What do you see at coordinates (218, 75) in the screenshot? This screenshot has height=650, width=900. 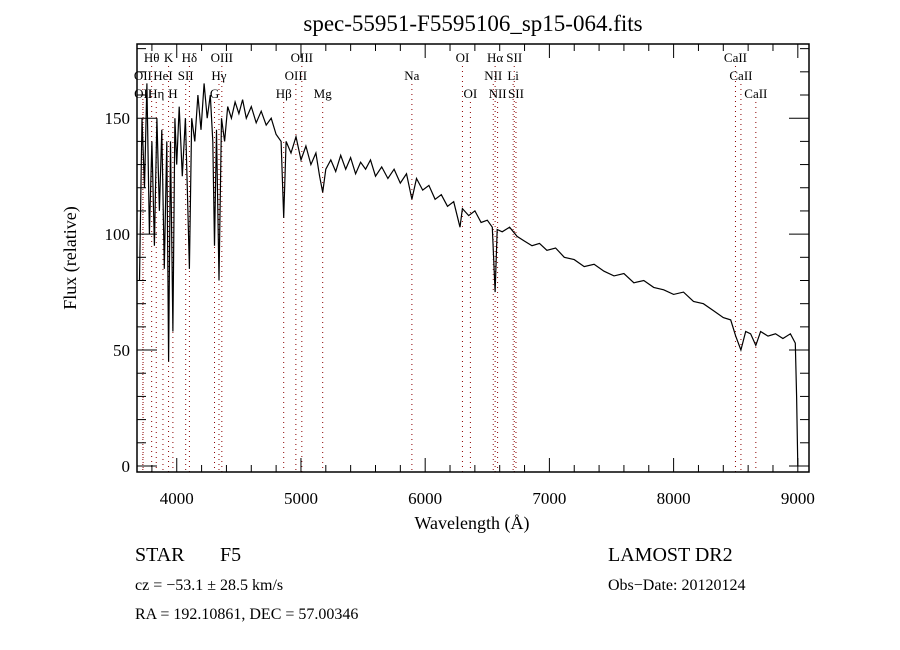 I see `line-marker-label: Hγ` at bounding box center [218, 75].